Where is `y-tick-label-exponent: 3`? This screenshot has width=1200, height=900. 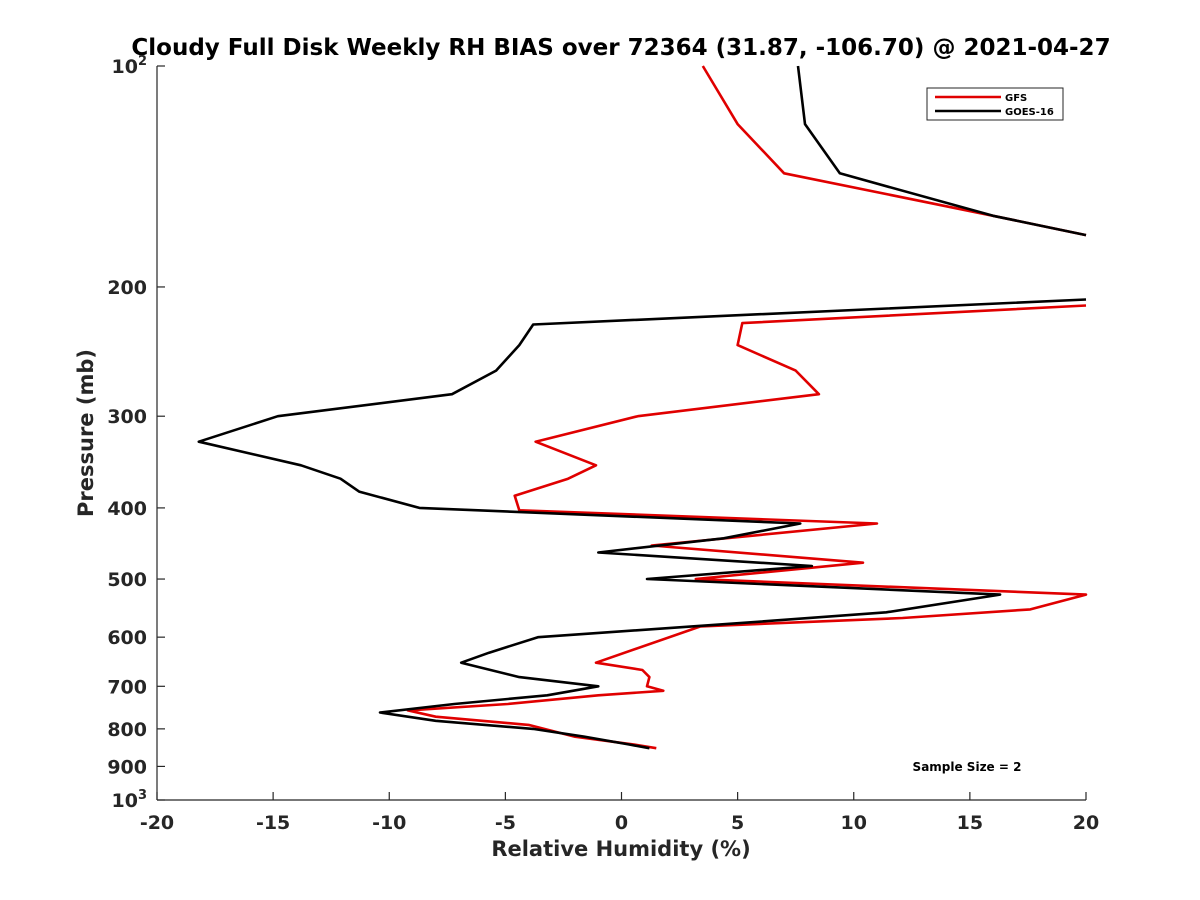 y-tick-label-exponent: 3 is located at coordinates (142, 795).